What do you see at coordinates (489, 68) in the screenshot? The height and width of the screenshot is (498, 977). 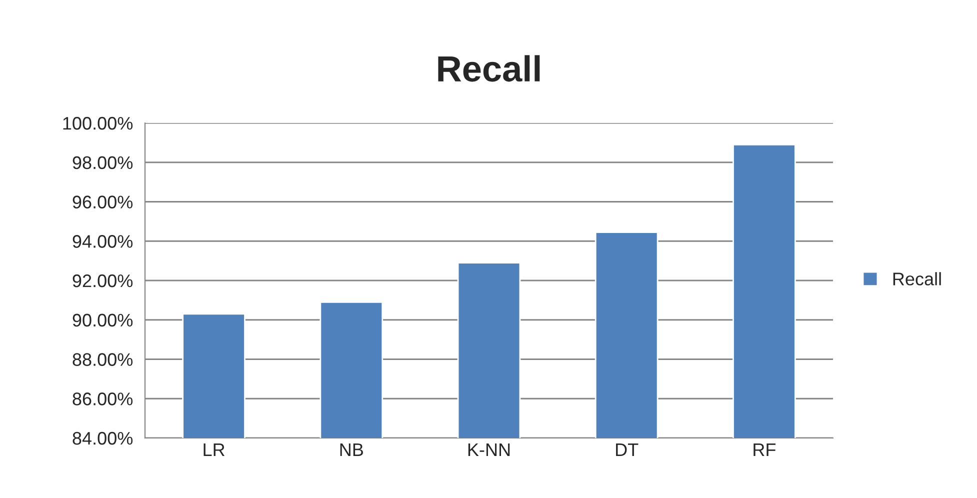 I see `chart-title: Recall` at bounding box center [489, 68].